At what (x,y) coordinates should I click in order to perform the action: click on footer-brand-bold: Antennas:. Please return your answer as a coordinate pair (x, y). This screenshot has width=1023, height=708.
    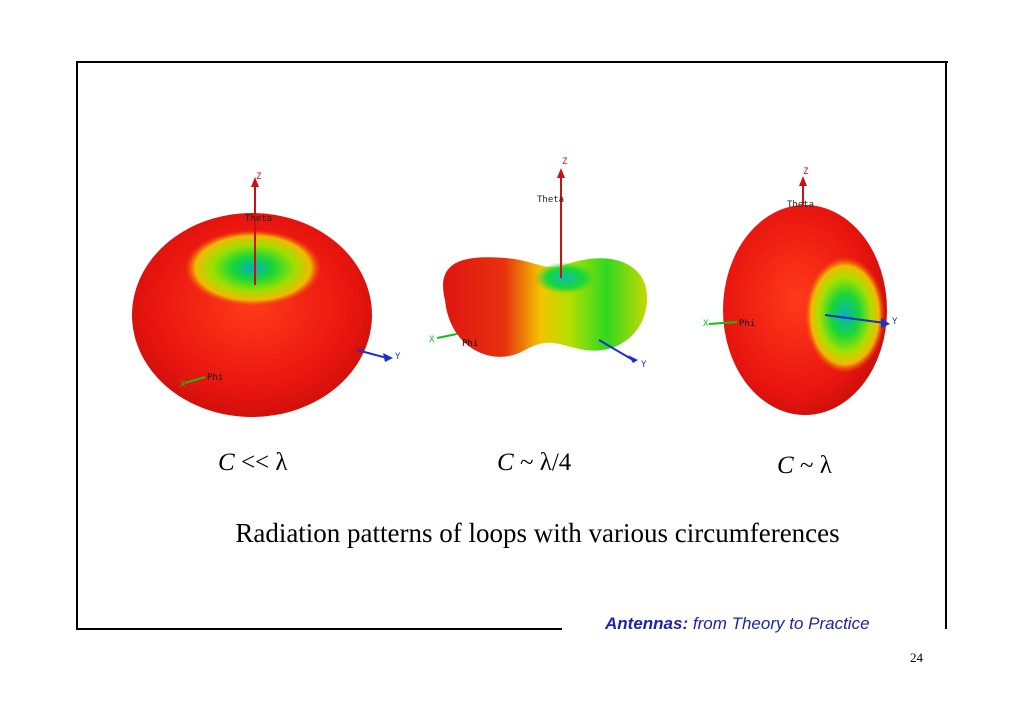
    Looking at the image, I should click on (647, 623).